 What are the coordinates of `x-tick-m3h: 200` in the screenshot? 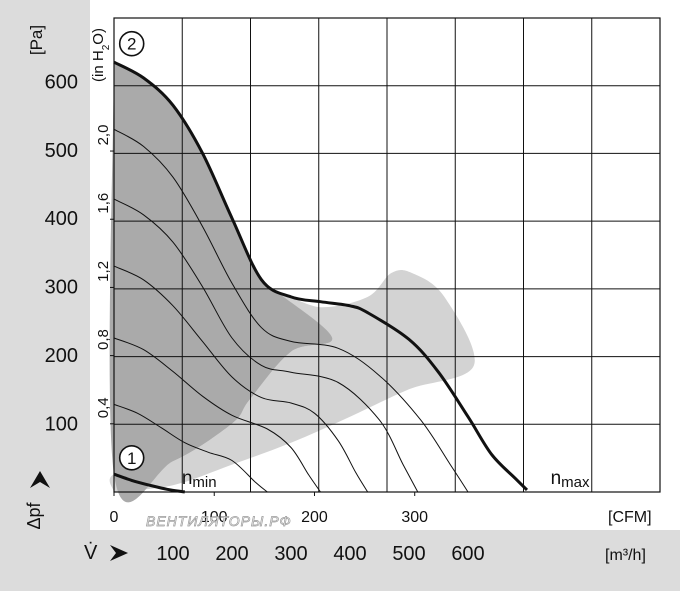 It's located at (231, 554).